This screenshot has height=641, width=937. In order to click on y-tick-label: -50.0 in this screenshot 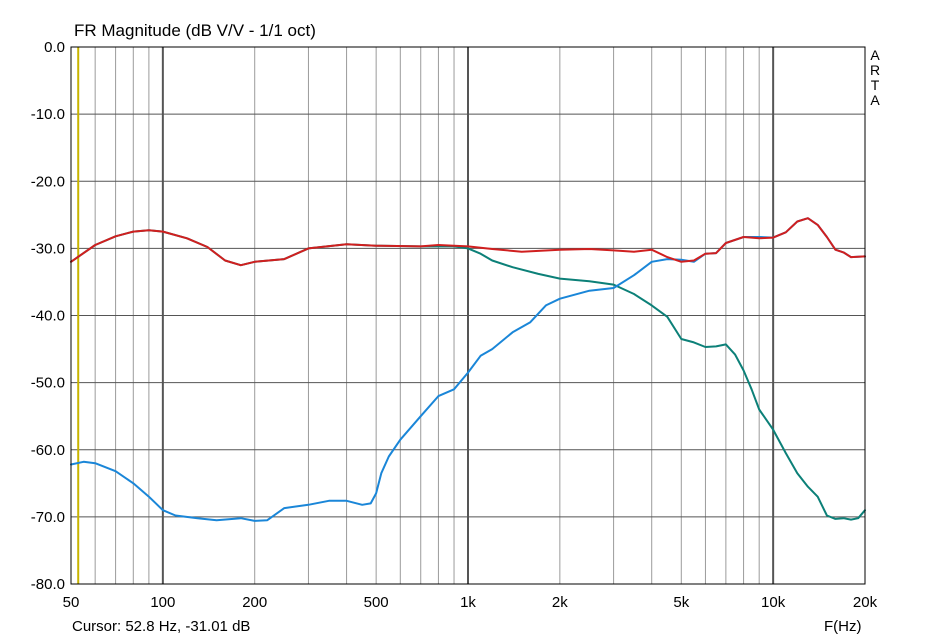, I will do `click(48, 383)`.